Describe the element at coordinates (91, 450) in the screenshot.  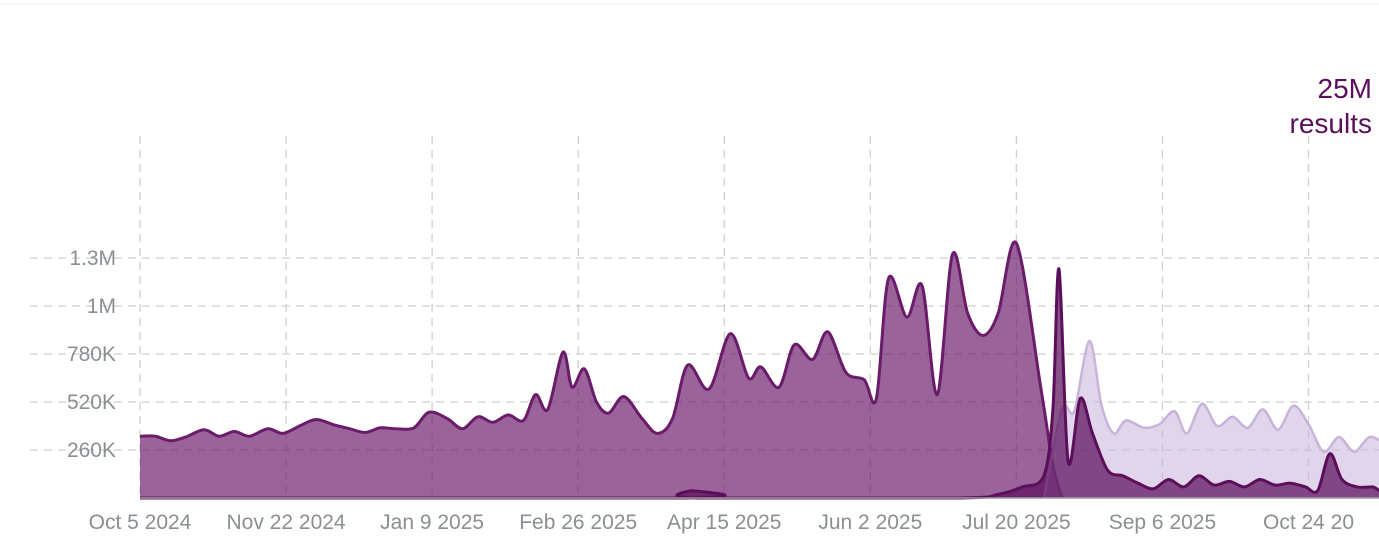
I see `y-tick-label: 260K` at that location.